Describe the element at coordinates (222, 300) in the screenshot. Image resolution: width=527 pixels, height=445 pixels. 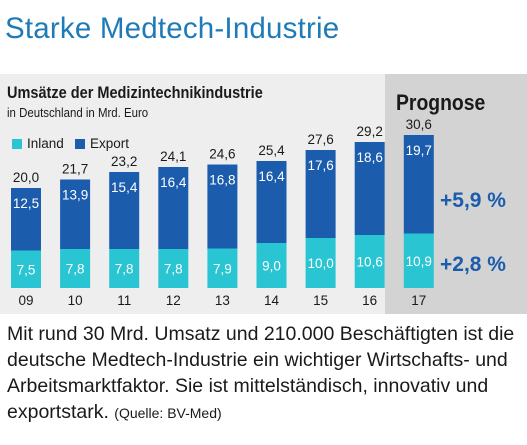
I see `x-tick-label: 13` at that location.